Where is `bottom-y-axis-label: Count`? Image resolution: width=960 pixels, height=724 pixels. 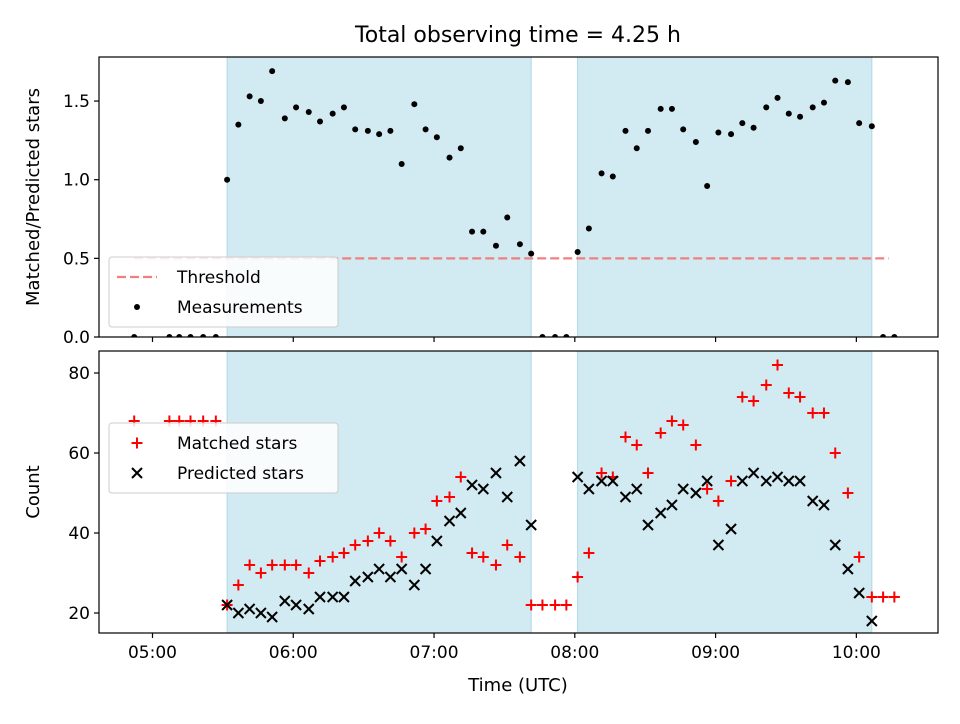
bottom-y-axis-label: Count is located at coordinates (33, 491).